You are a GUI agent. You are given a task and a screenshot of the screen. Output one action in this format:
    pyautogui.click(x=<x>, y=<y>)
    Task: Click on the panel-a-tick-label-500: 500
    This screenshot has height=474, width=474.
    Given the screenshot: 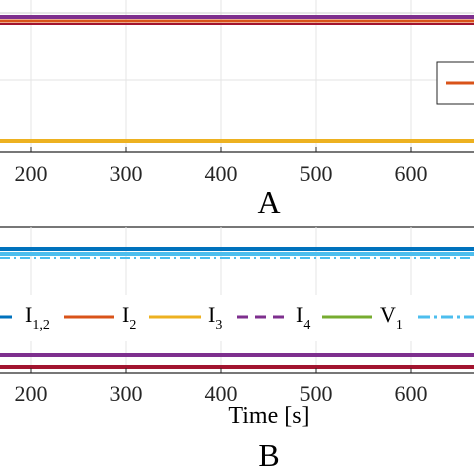 What is the action you would take?
    pyautogui.click(x=316, y=173)
    